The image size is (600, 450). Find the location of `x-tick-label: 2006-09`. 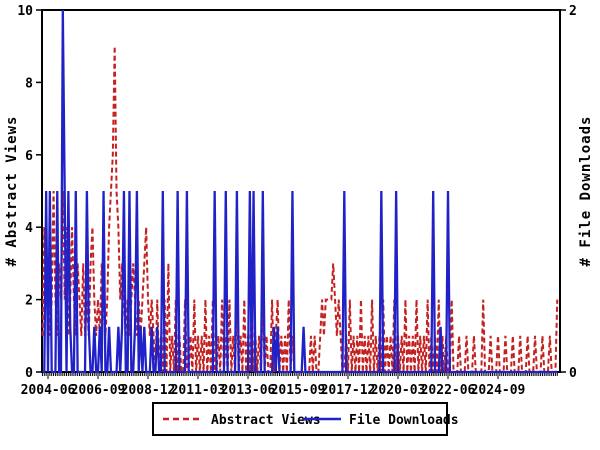

x-tick-label: 2006-09 is located at coordinates (98, 390).